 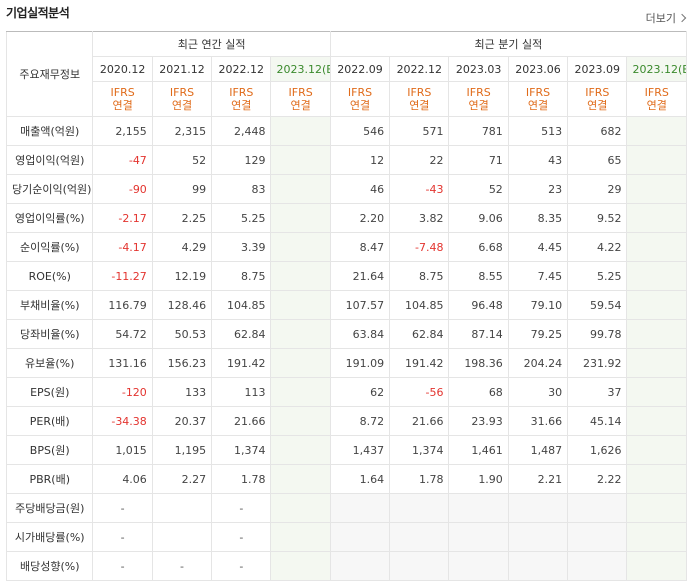 I want to click on quarter-value-cell: 546, so click(x=360, y=131).